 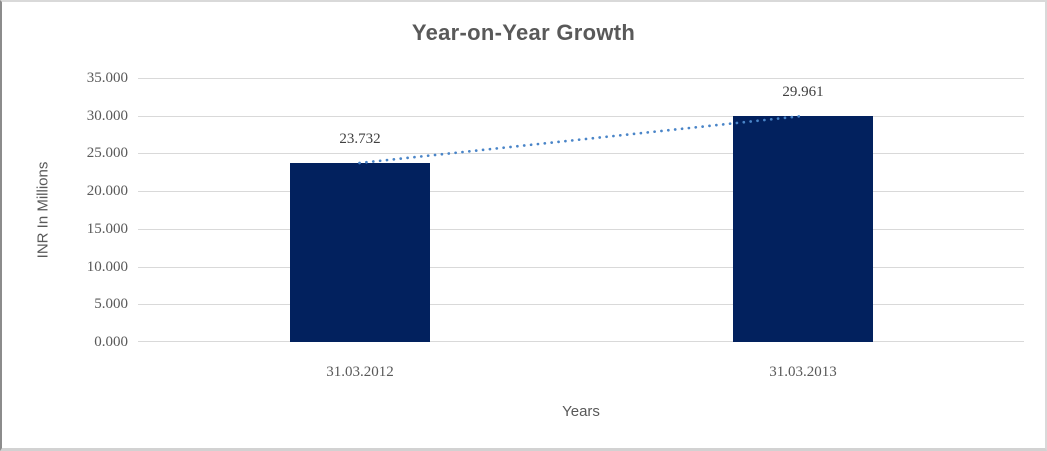 What do you see at coordinates (107, 191) in the screenshot?
I see `y-tick-label: 20.000` at bounding box center [107, 191].